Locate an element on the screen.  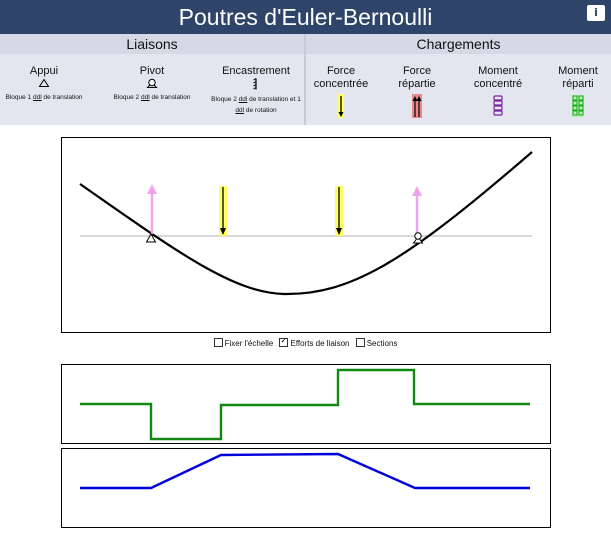
moment-curve is located at coordinates (305, 471).